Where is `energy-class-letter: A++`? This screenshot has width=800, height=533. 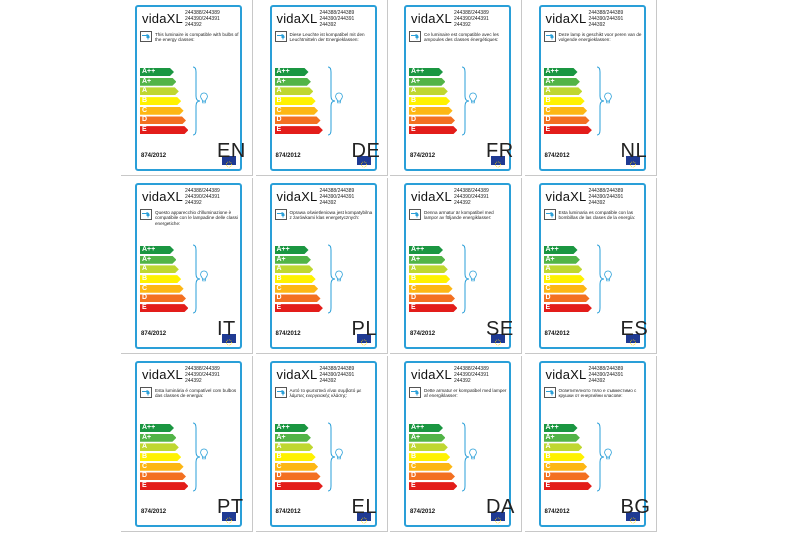 energy-class-letter: A++ is located at coordinates (283, 71).